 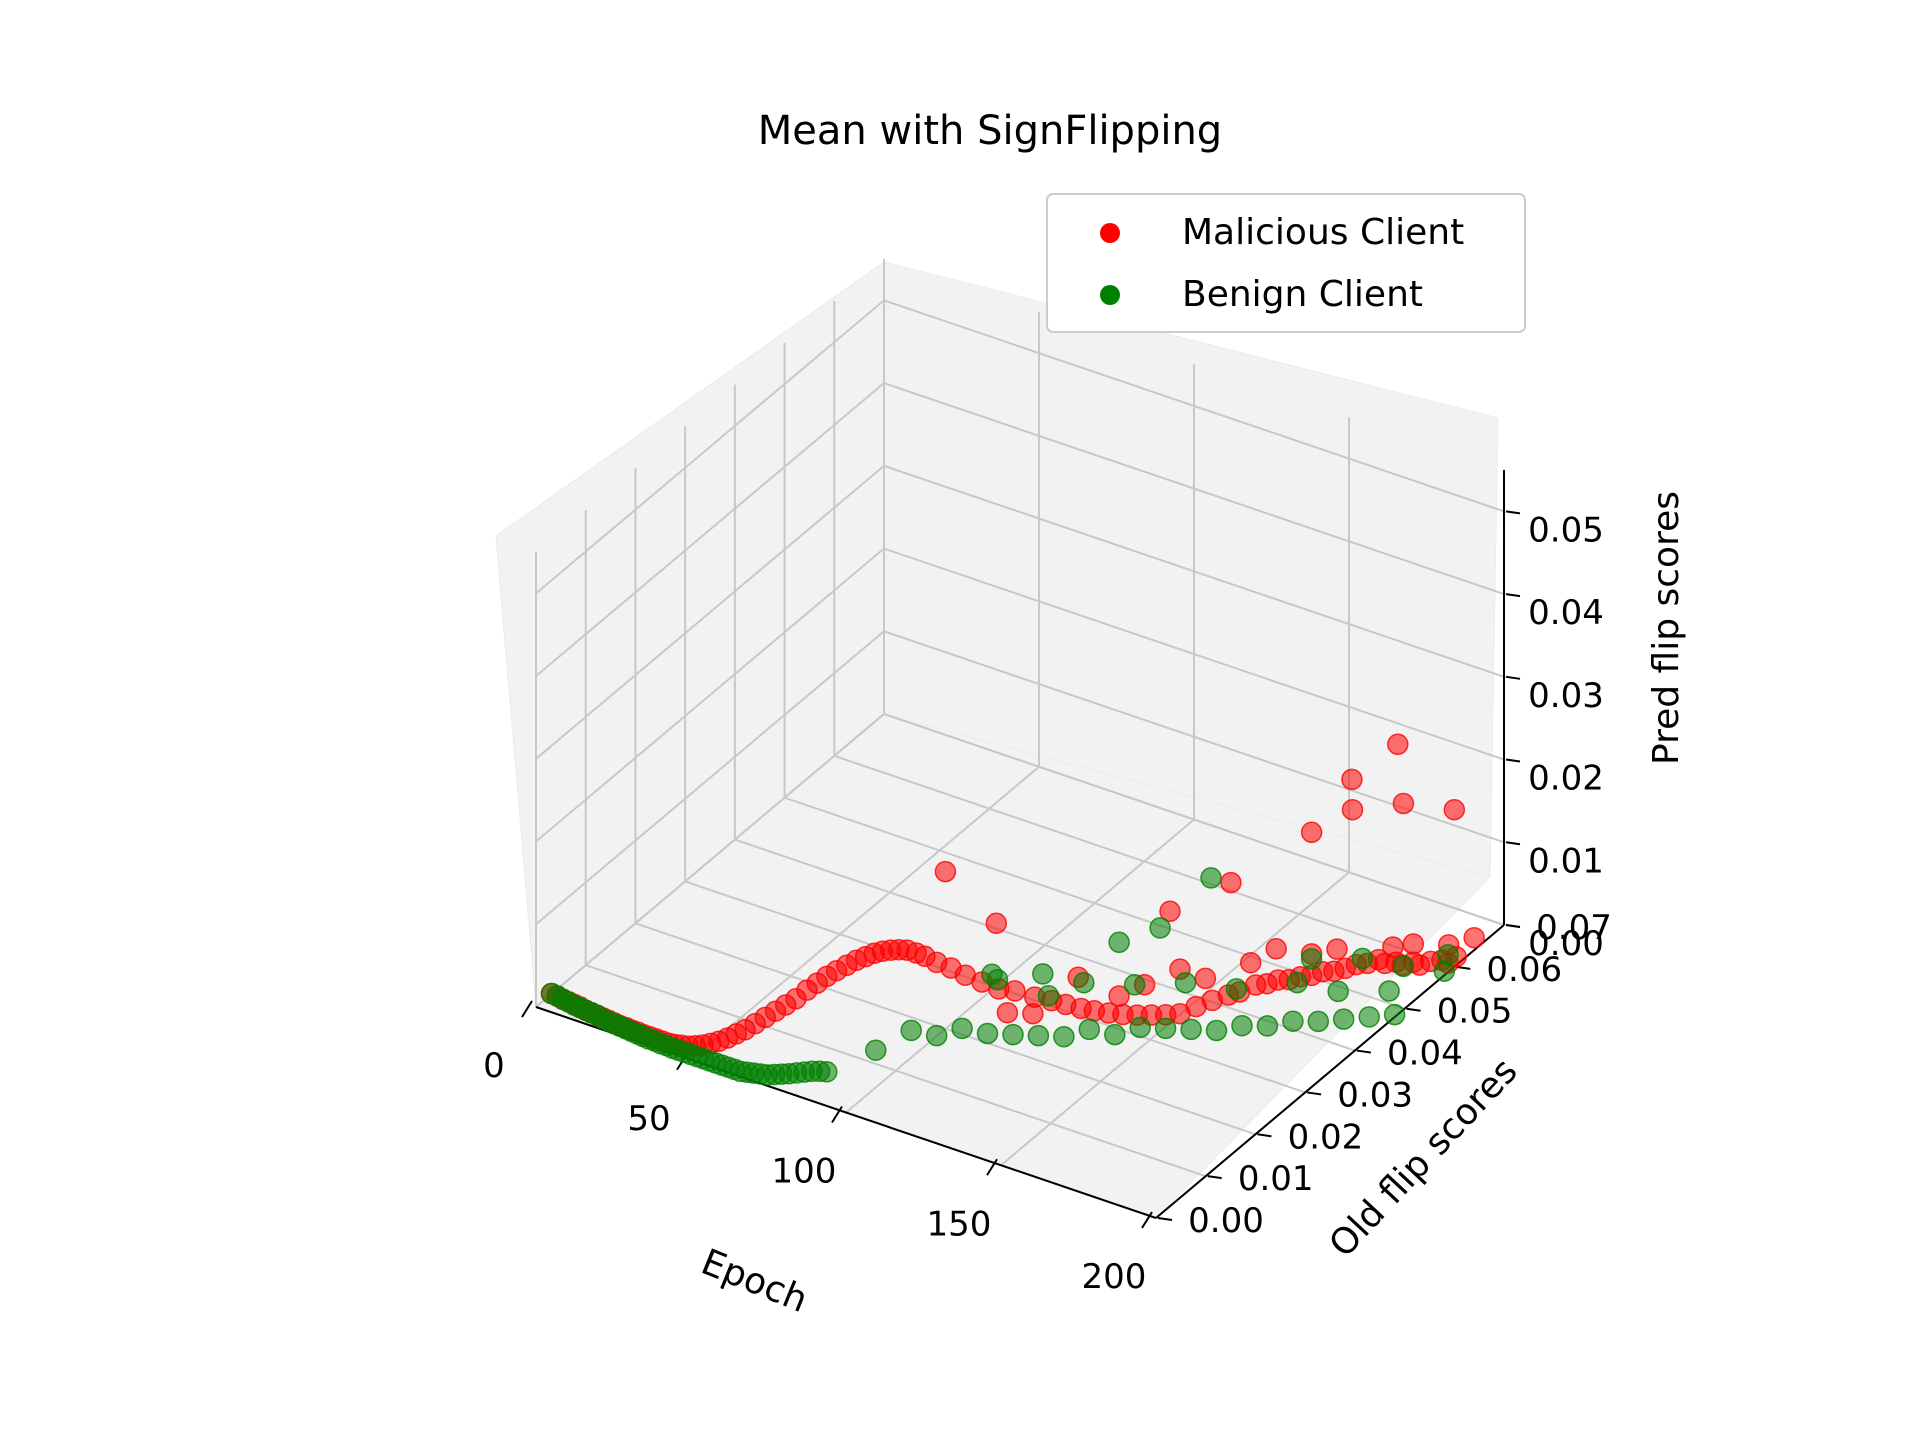 What do you see at coordinates (1110, 233) in the screenshot?
I see `legend-marker-malicious` at bounding box center [1110, 233].